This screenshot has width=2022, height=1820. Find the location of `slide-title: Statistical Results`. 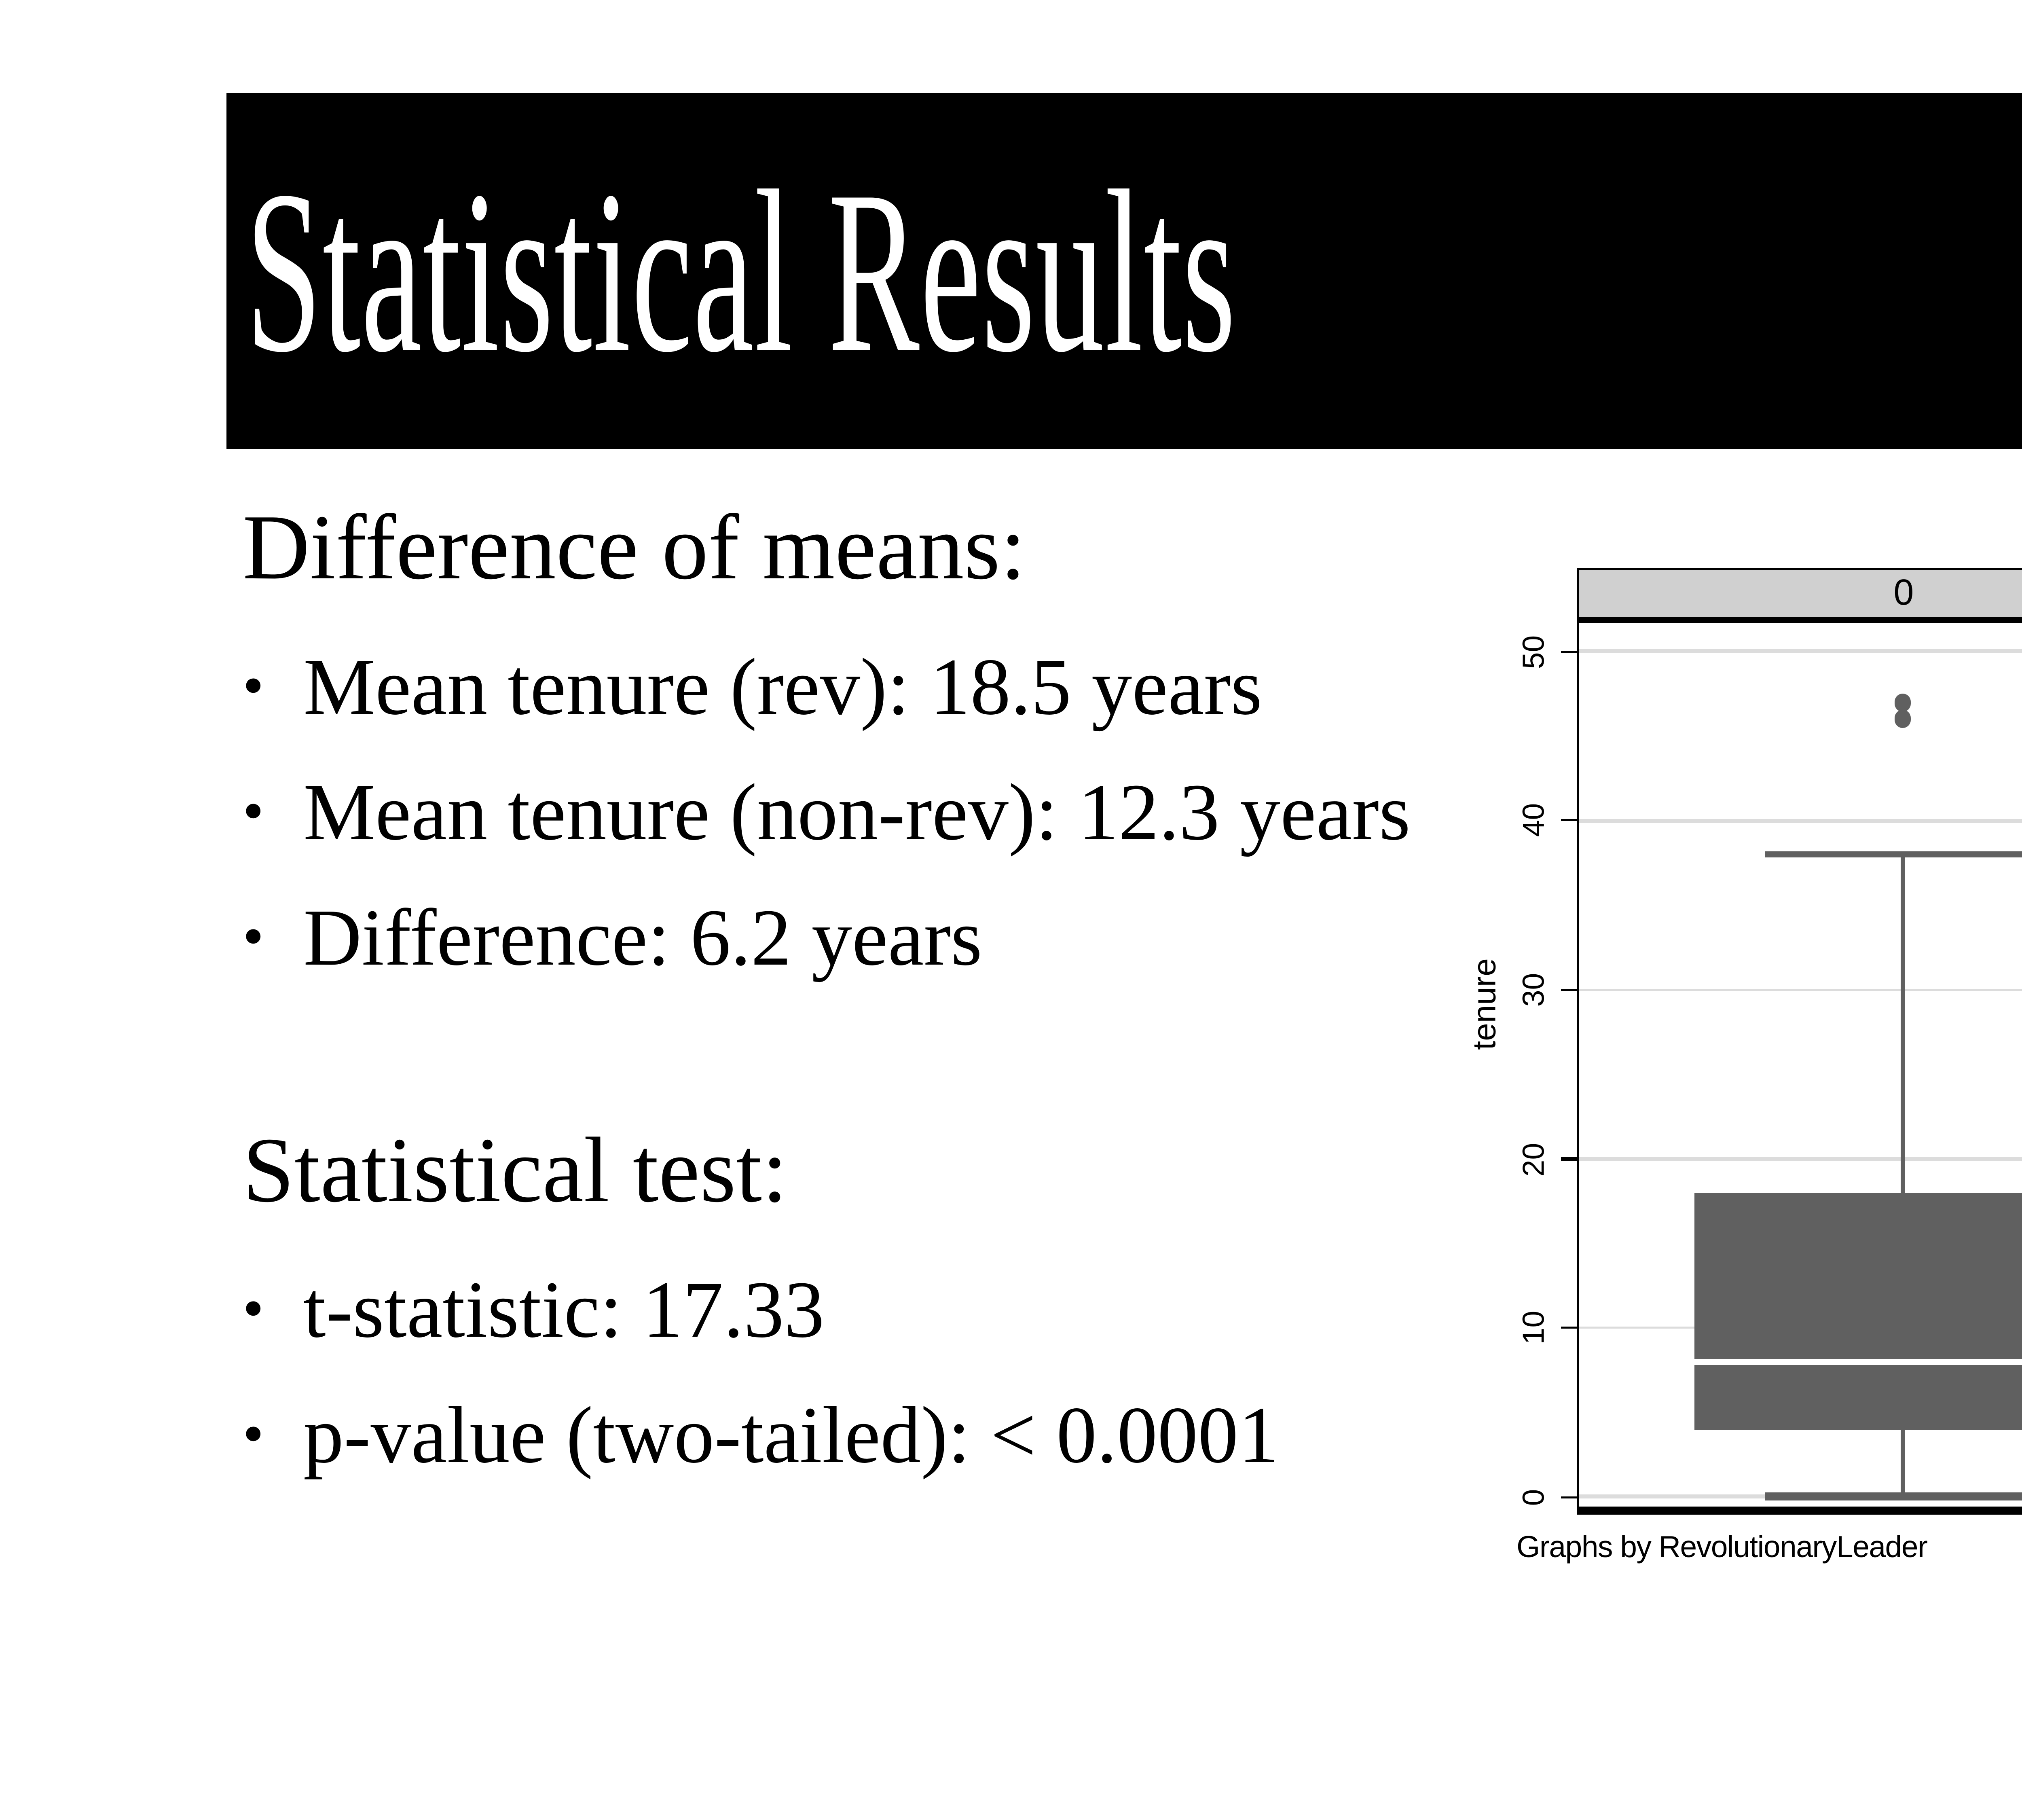

slide-title: Statistical Results is located at coordinates (741, 271).